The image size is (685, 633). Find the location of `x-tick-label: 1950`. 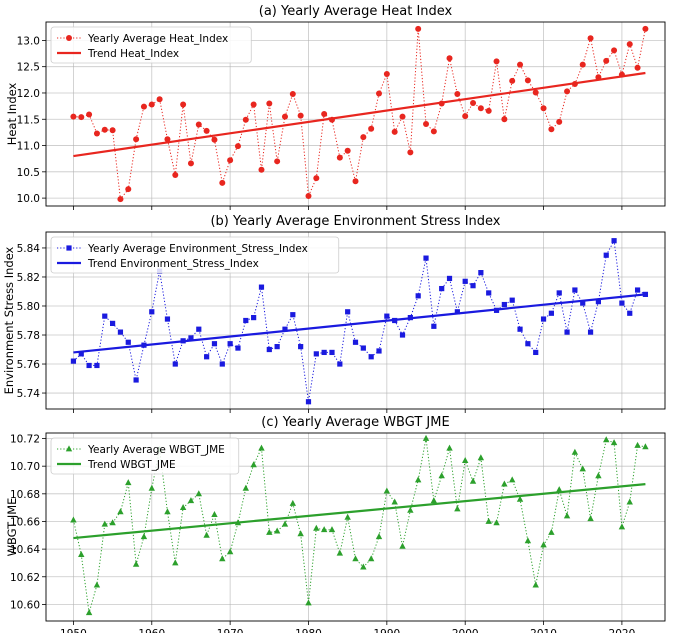

x-tick-label: 1950 is located at coordinates (73, 630).